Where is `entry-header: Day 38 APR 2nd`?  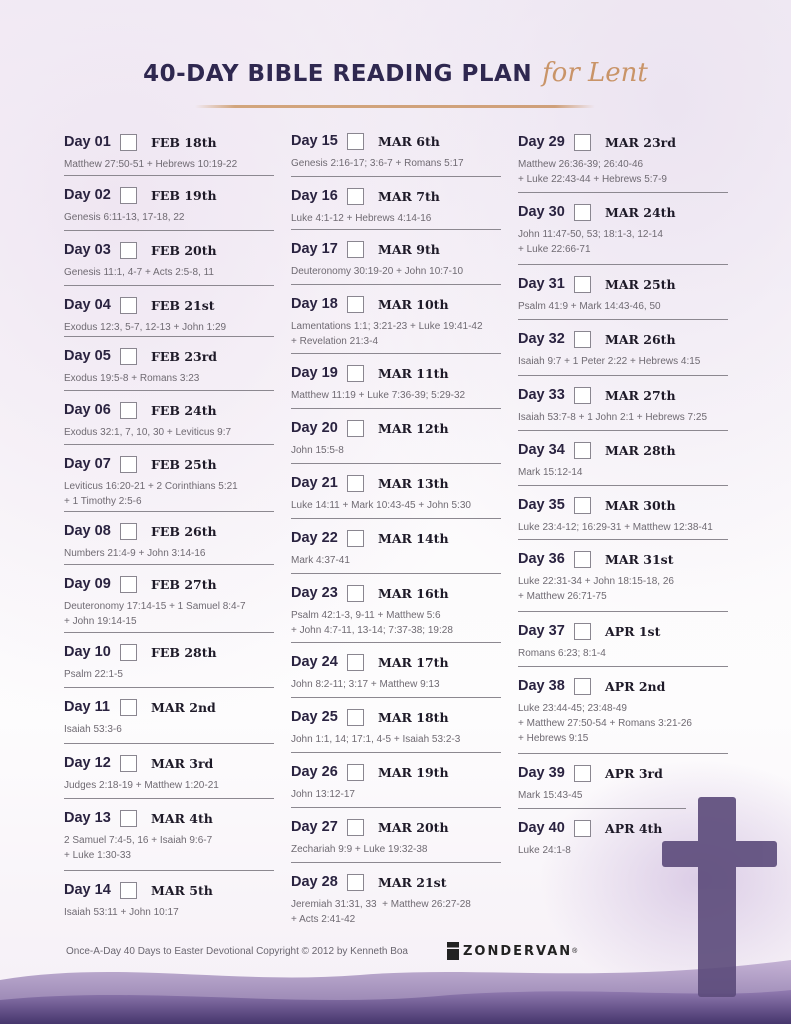 entry-header: Day 38 APR 2nd is located at coordinates (625, 686).